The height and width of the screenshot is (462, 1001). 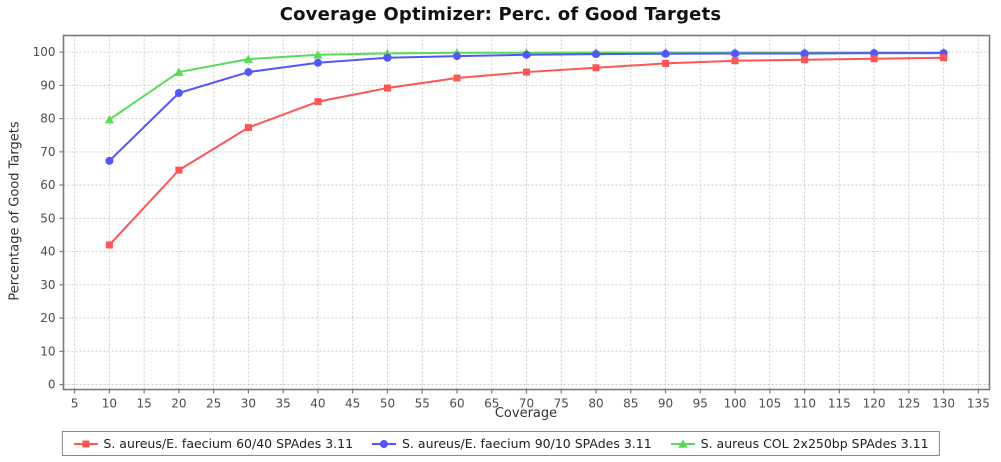 What do you see at coordinates (735, 404) in the screenshot?
I see `x-tick-label: 100` at bounding box center [735, 404].